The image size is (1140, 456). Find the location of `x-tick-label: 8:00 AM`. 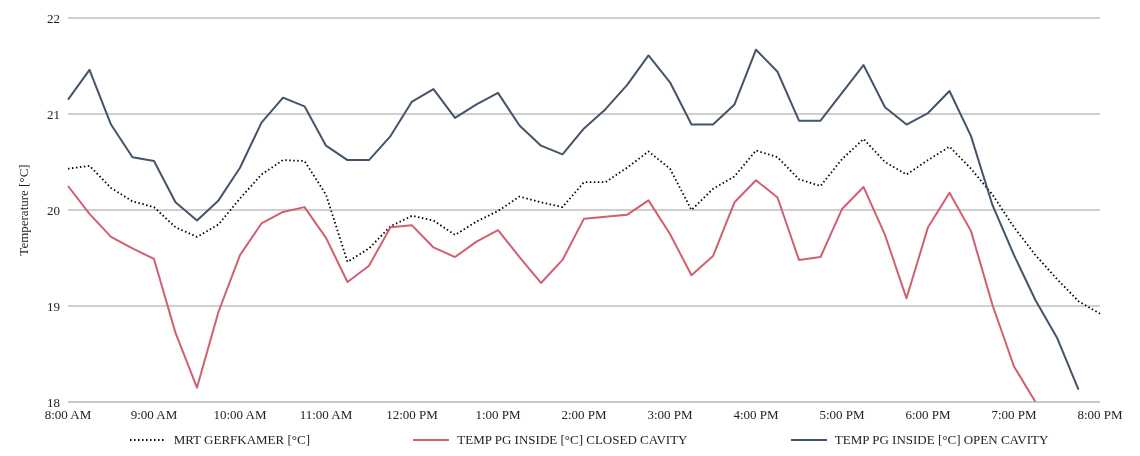

x-tick-label: 8:00 AM is located at coordinates (68, 415).